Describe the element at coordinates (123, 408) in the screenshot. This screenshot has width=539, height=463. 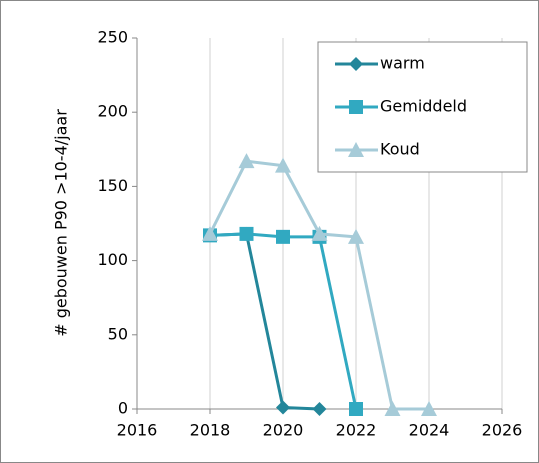
I see `y-tick-label: 0` at that location.